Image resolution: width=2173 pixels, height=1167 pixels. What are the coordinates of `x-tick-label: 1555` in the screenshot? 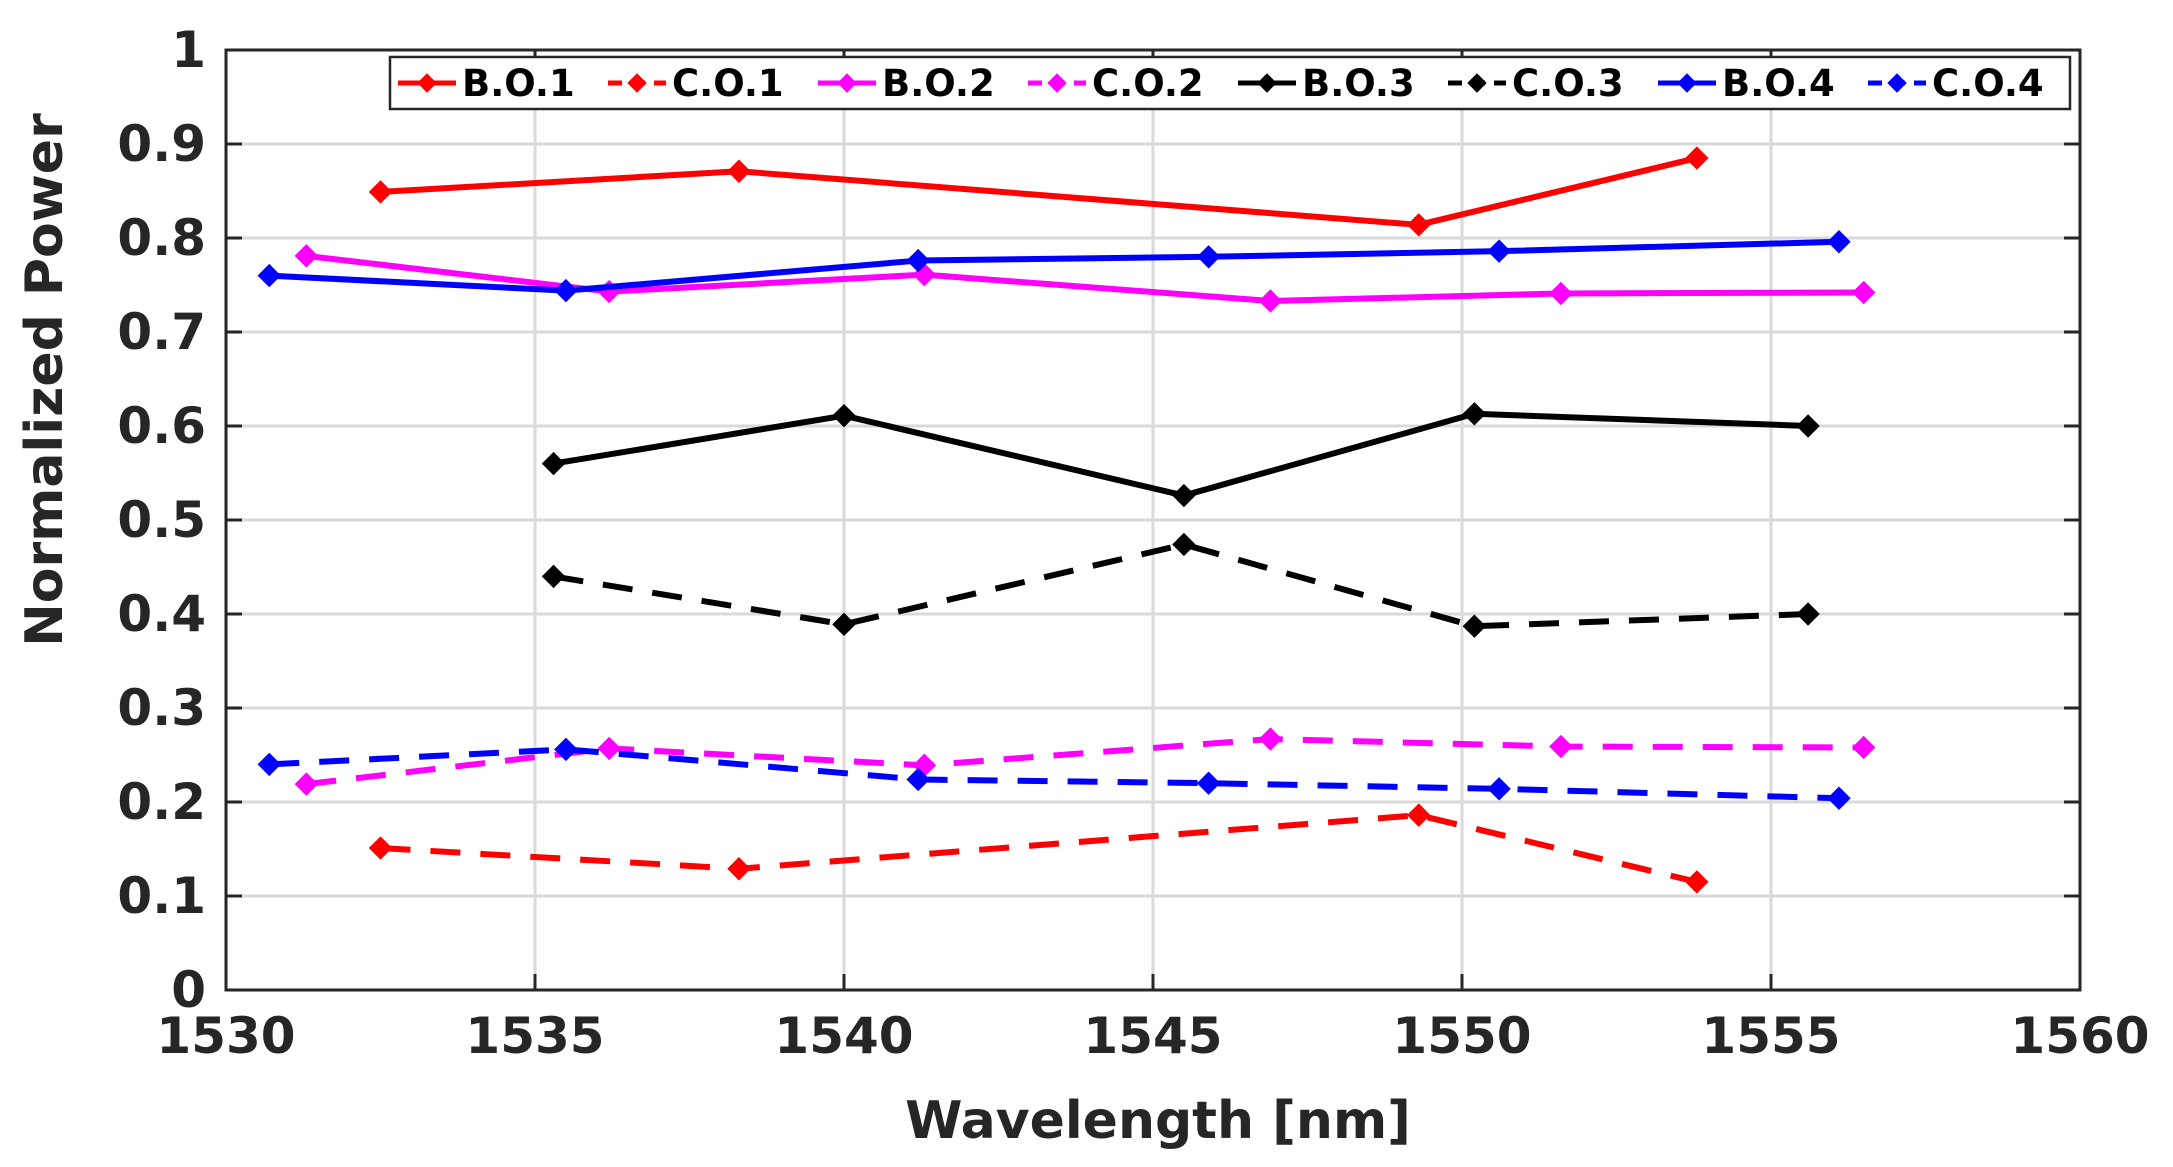 It's located at (1770, 1036).